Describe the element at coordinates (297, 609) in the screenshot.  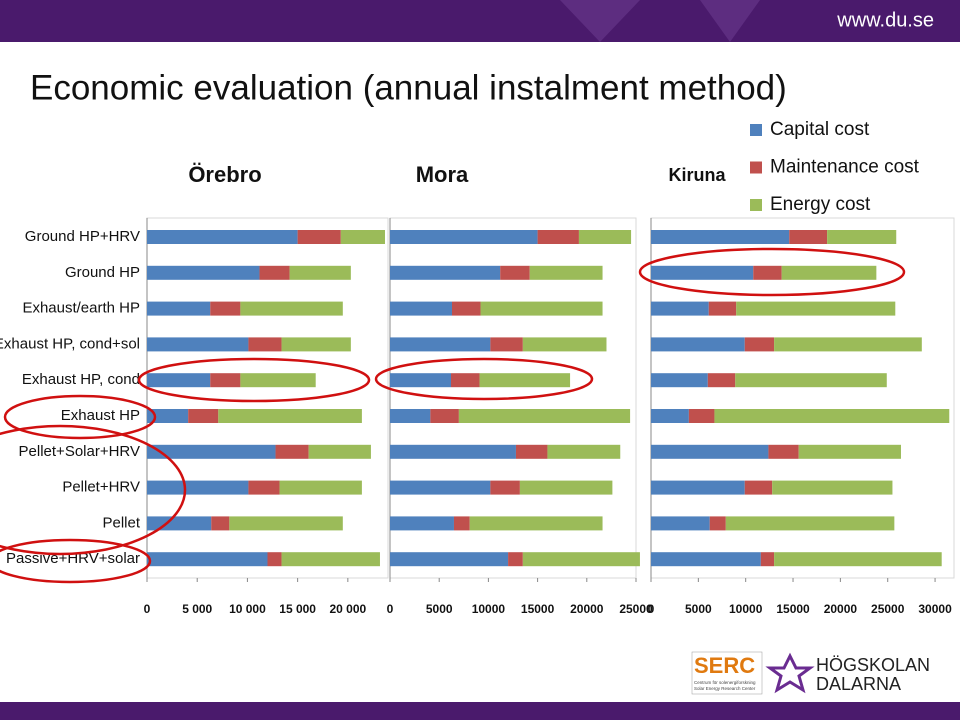
I see `x-tick-label: 15 000` at that location.